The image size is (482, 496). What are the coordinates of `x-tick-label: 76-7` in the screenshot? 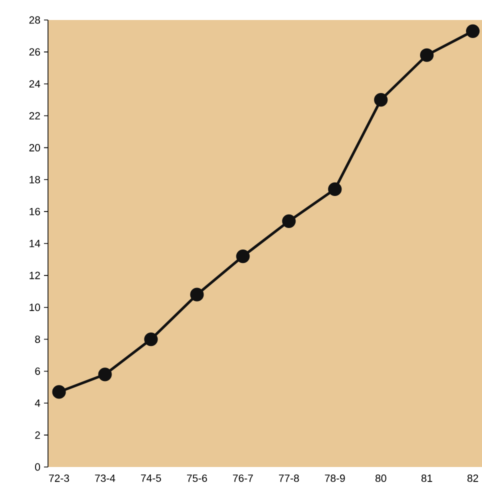 It's located at (243, 478).